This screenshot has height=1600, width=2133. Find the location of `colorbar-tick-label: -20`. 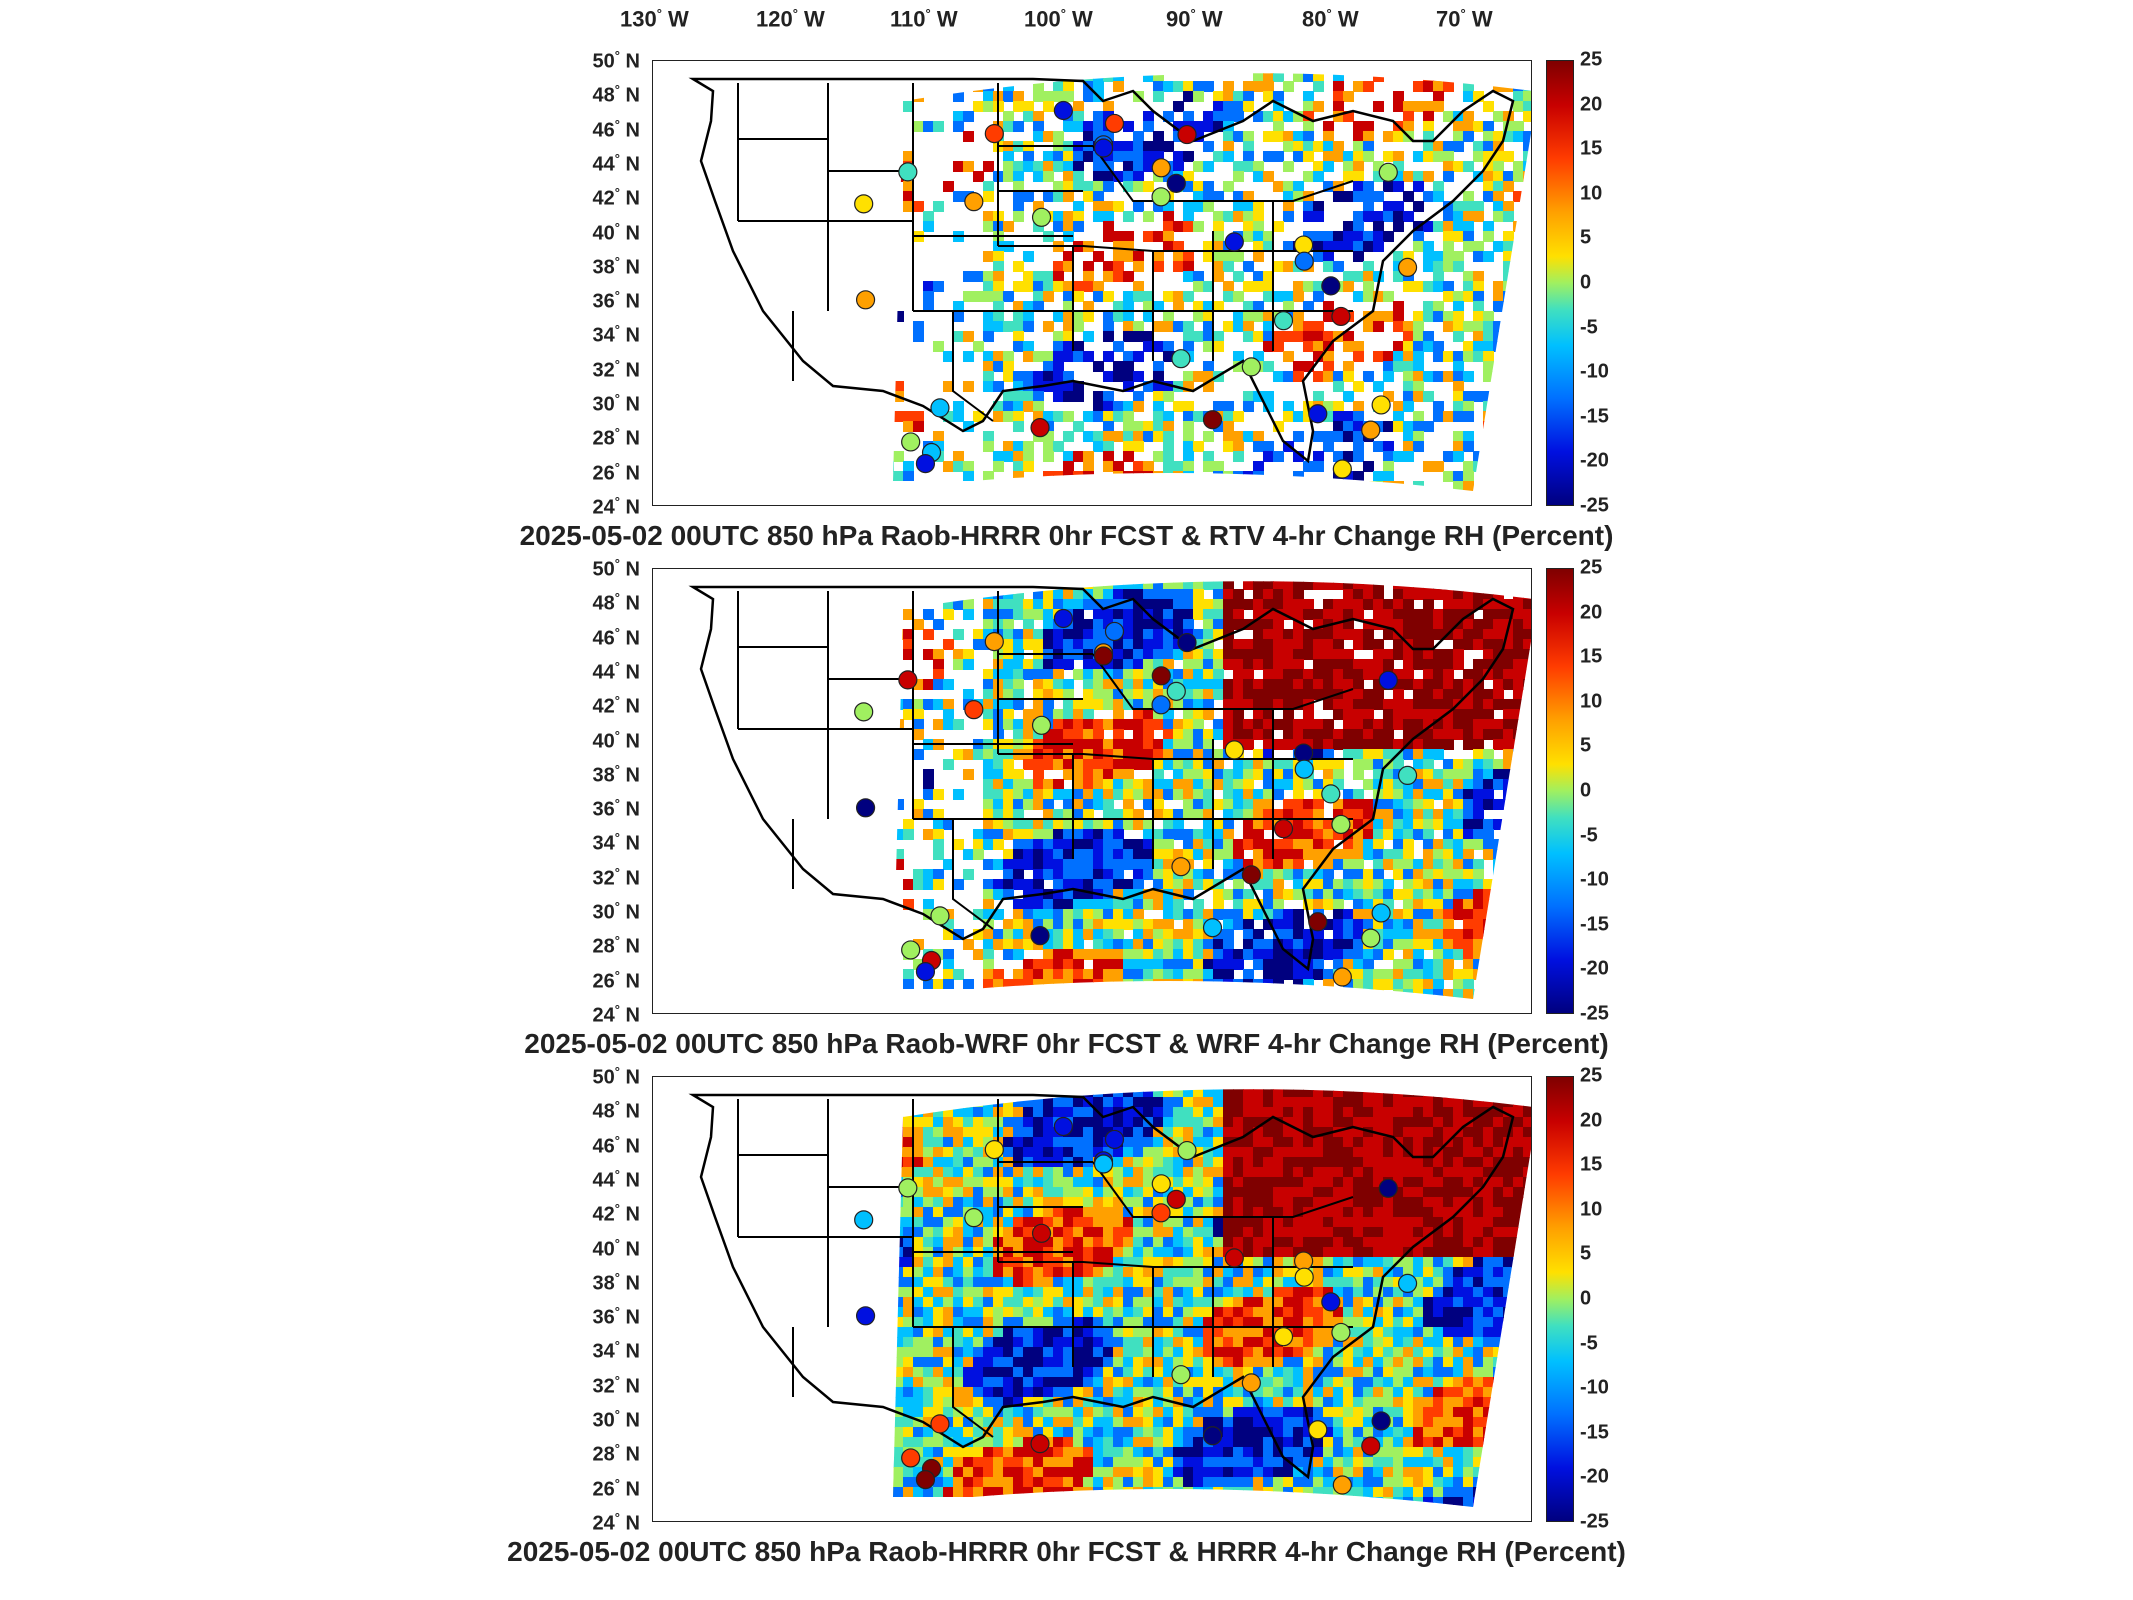

colorbar-tick-label: -20 is located at coordinates (1594, 968).